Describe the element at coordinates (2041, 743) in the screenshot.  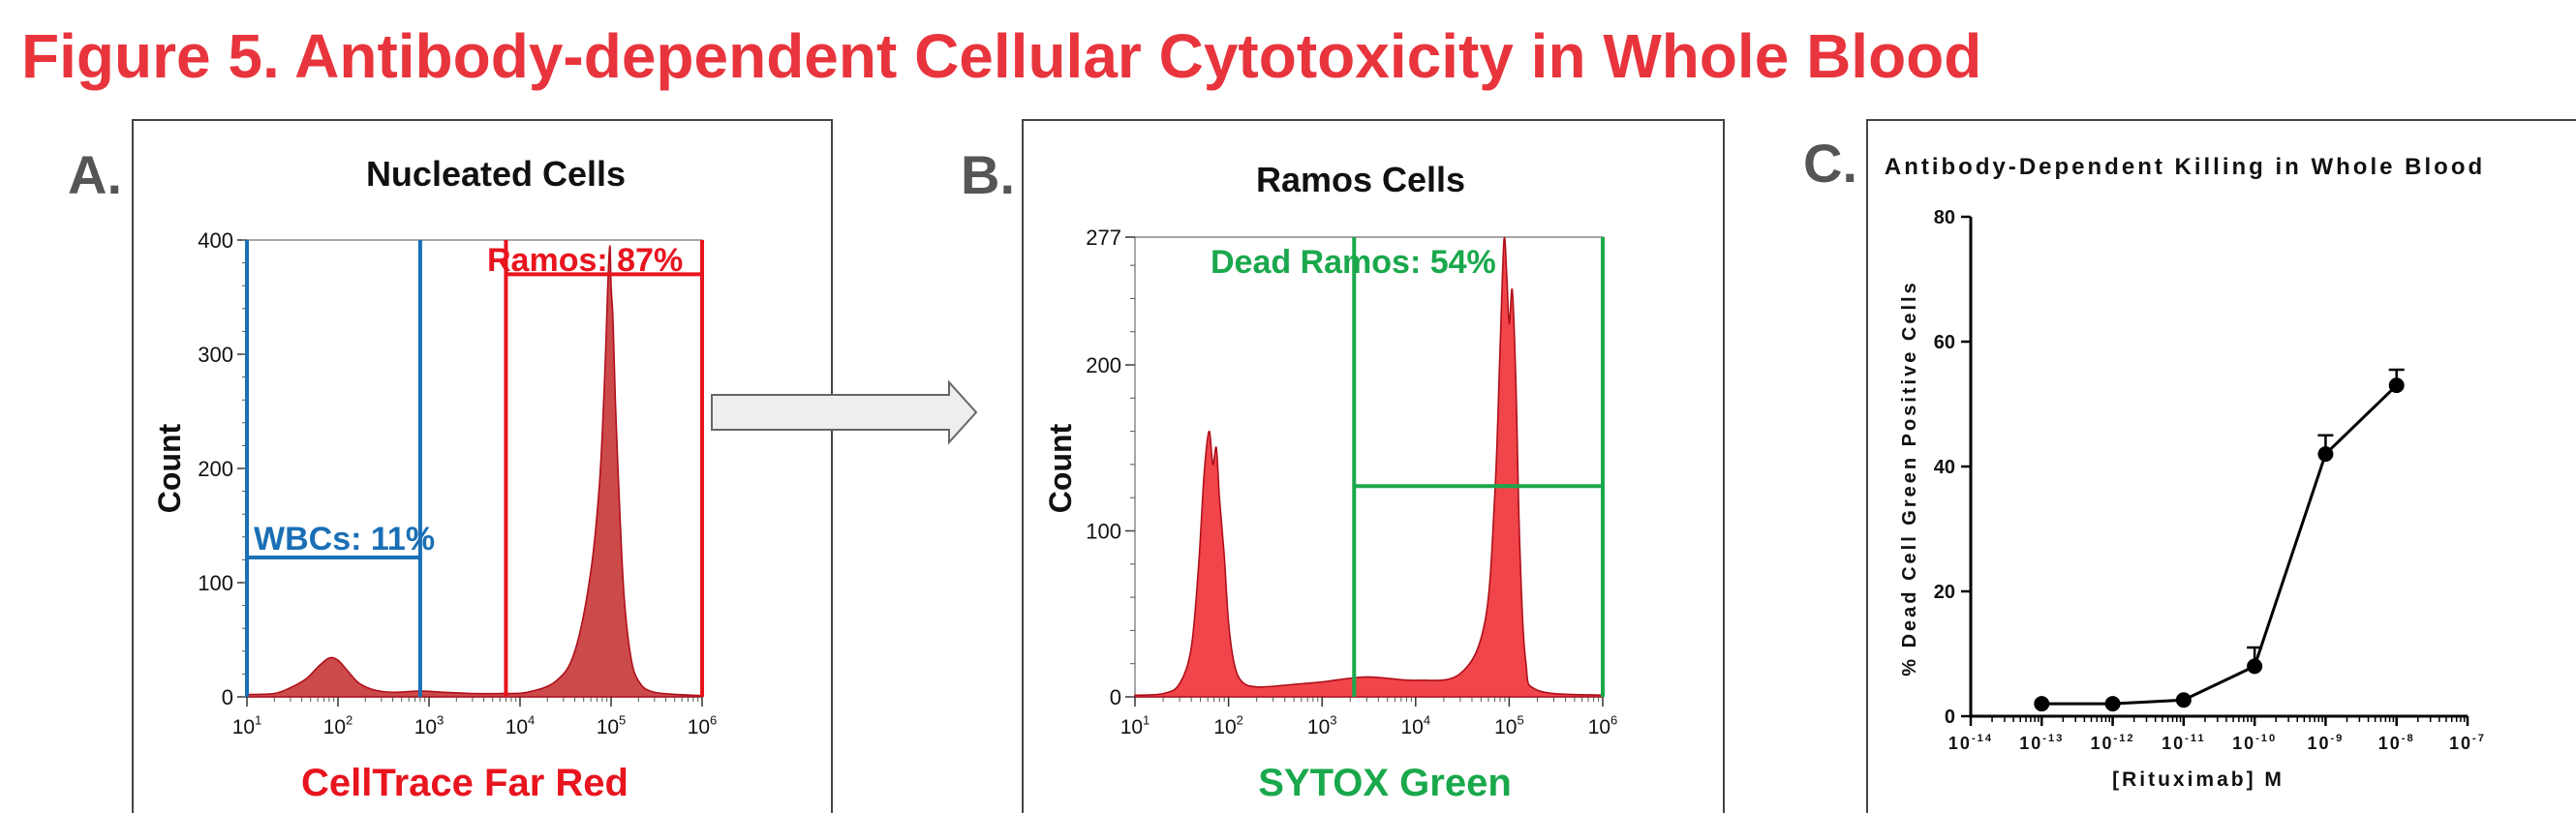
I see `x-tick-label: 10-13` at that location.